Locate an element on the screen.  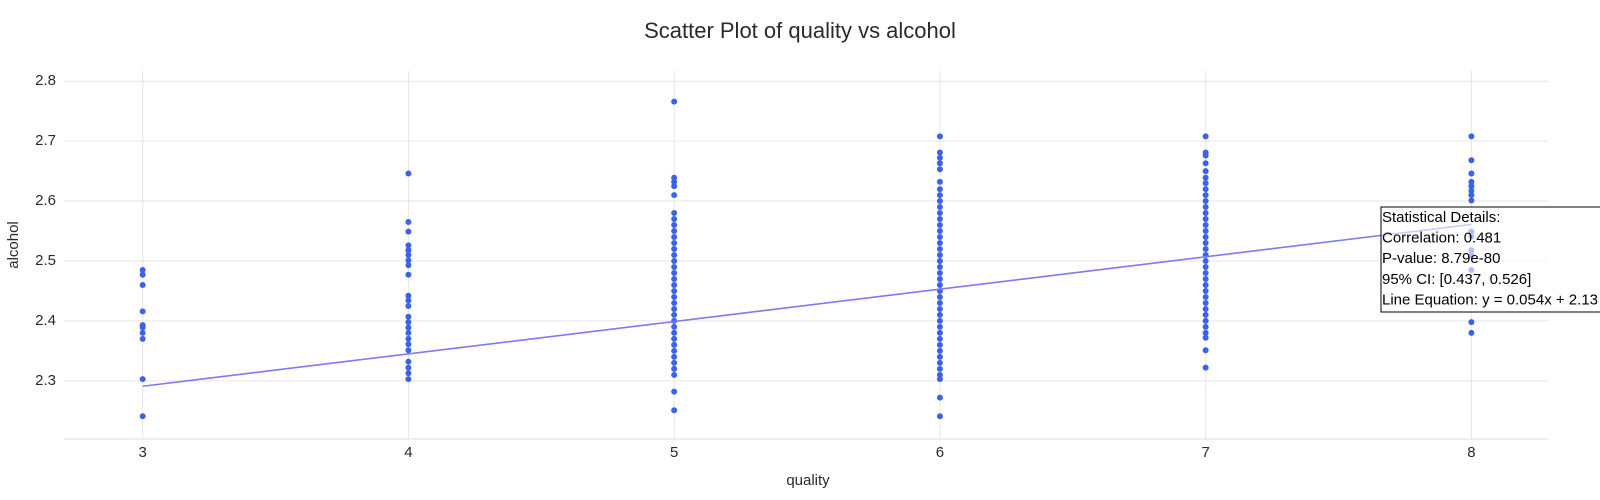
annotation-line: P-value: 8.79e-80 is located at coordinates (1441, 258).